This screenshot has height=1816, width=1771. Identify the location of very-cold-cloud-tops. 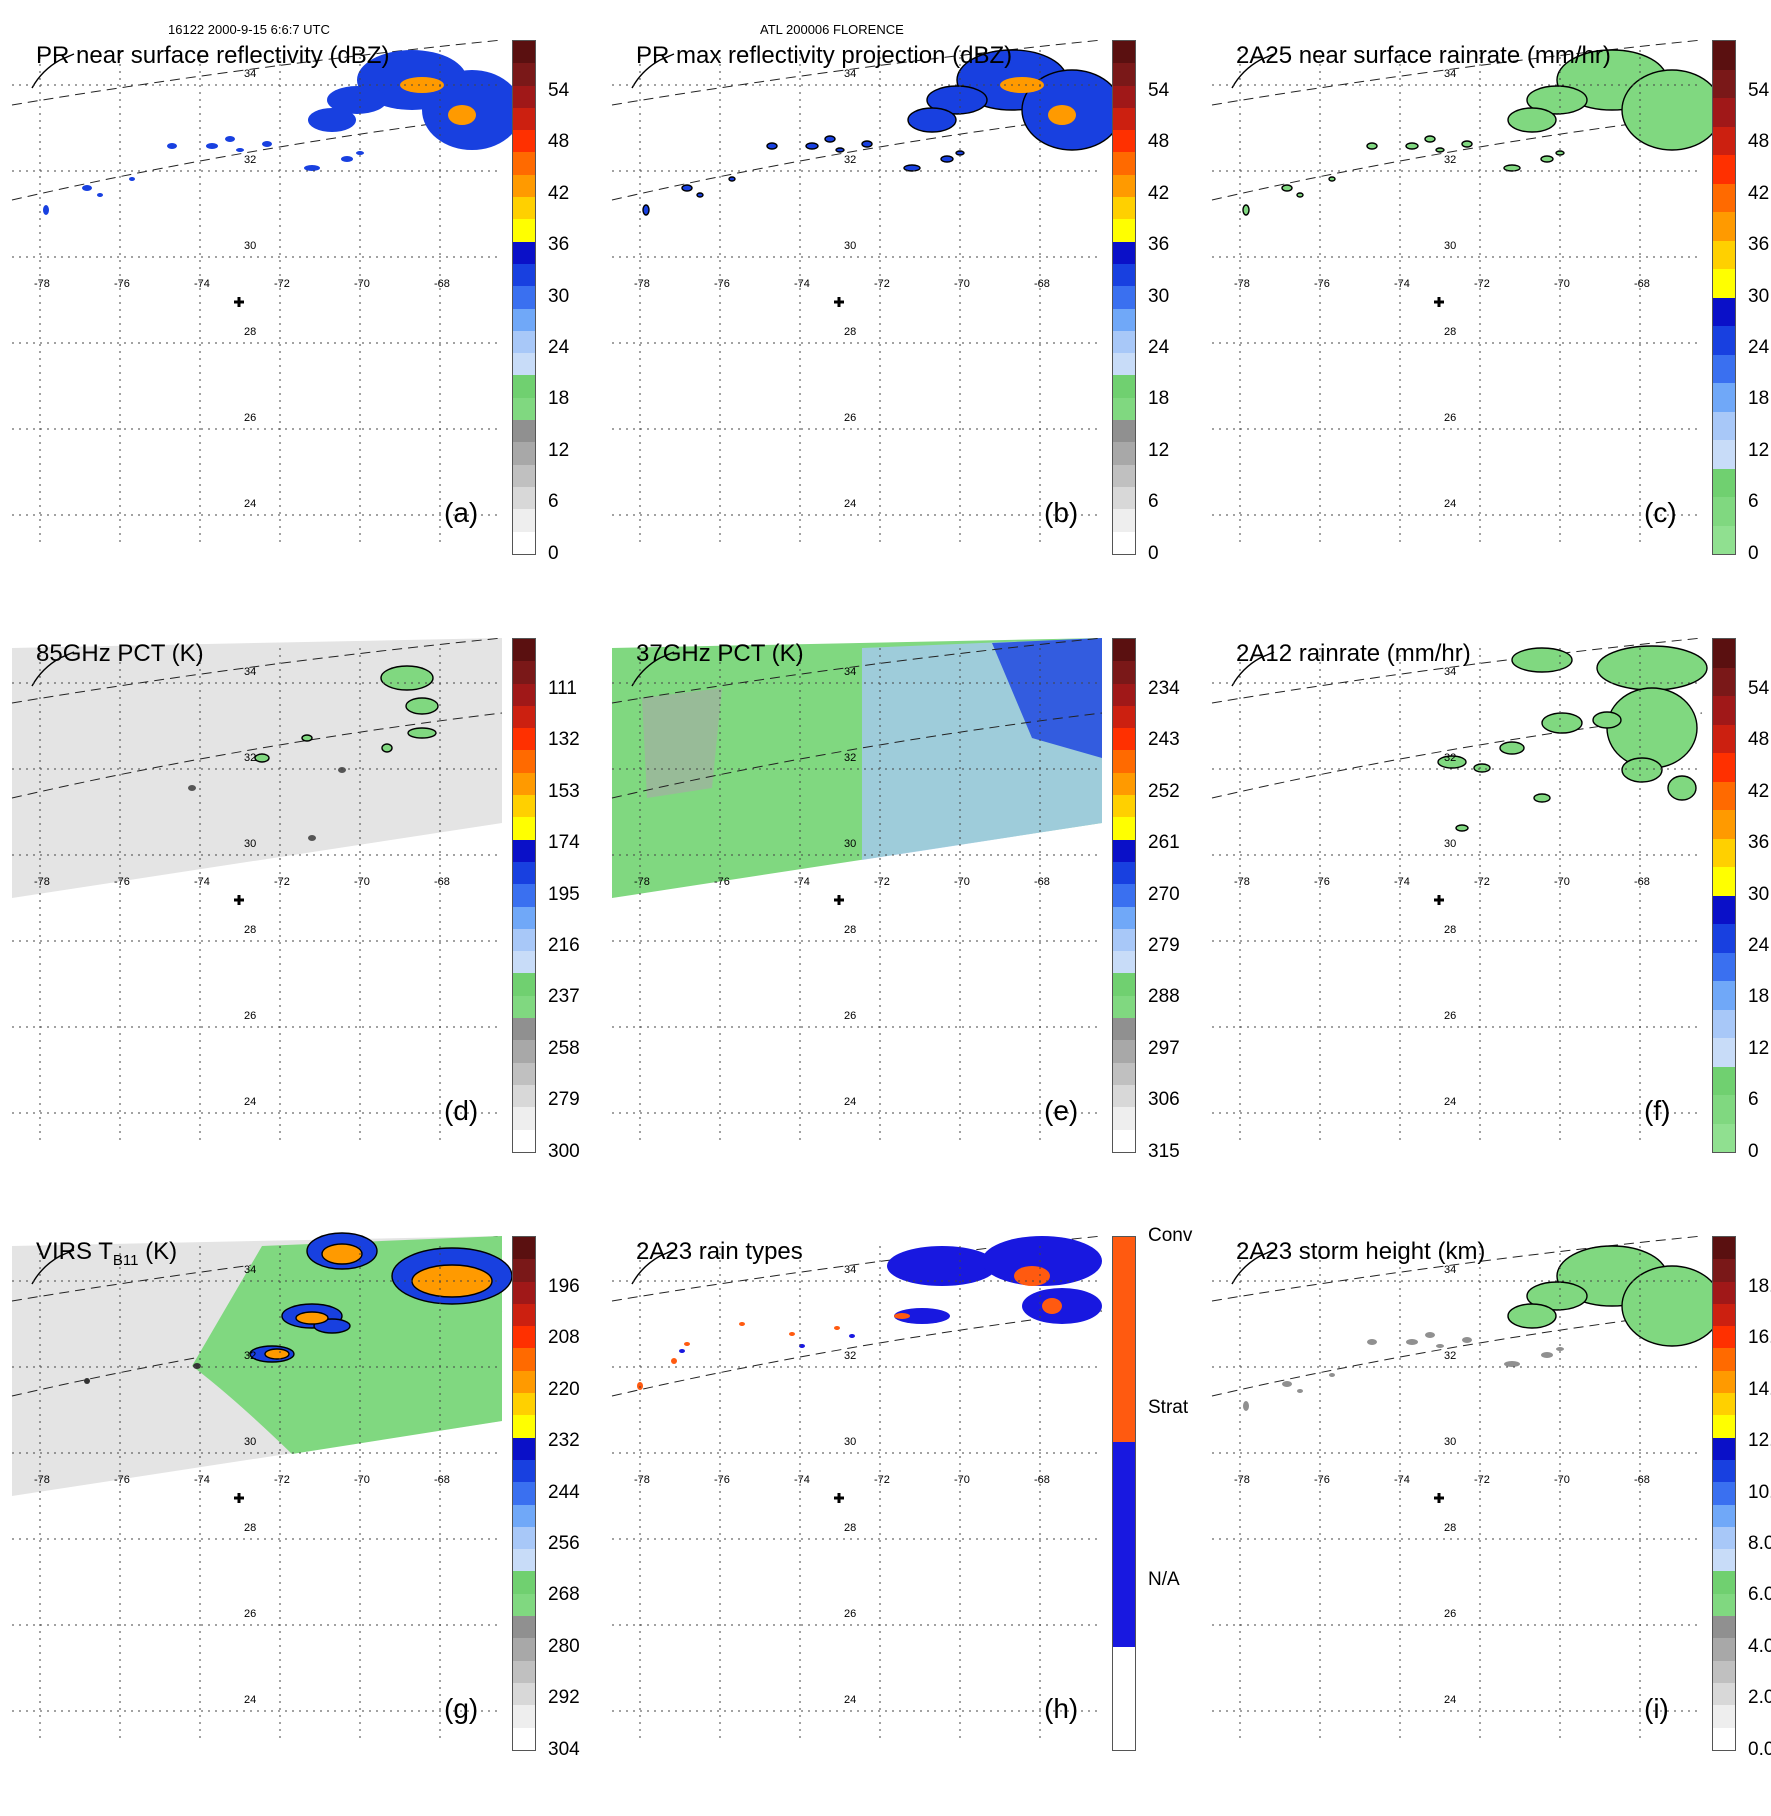
(277, 1354).